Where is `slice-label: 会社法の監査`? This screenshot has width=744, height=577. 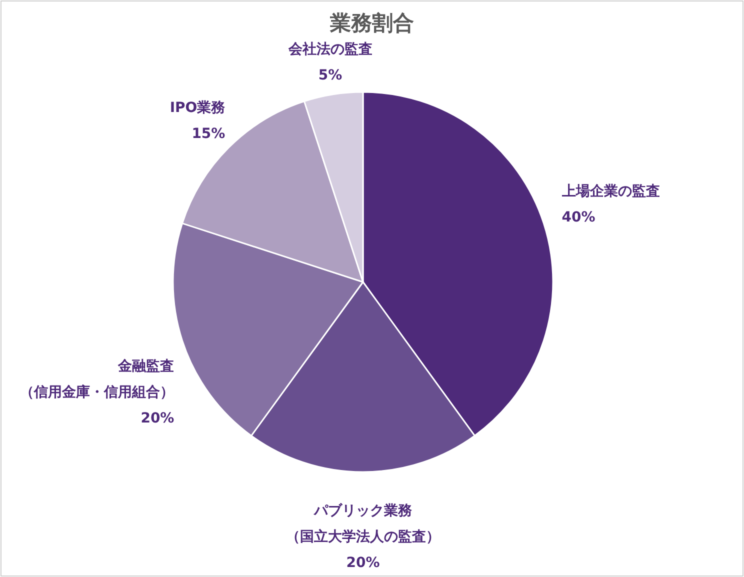 slice-label: 会社法の監査 is located at coordinates (329, 50).